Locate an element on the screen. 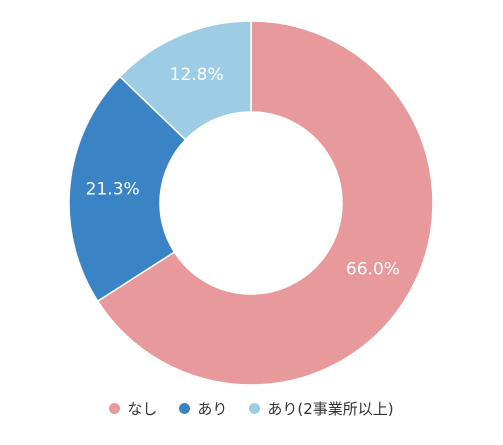 The image size is (503, 445). legend-dot-nashi is located at coordinates (115, 408).